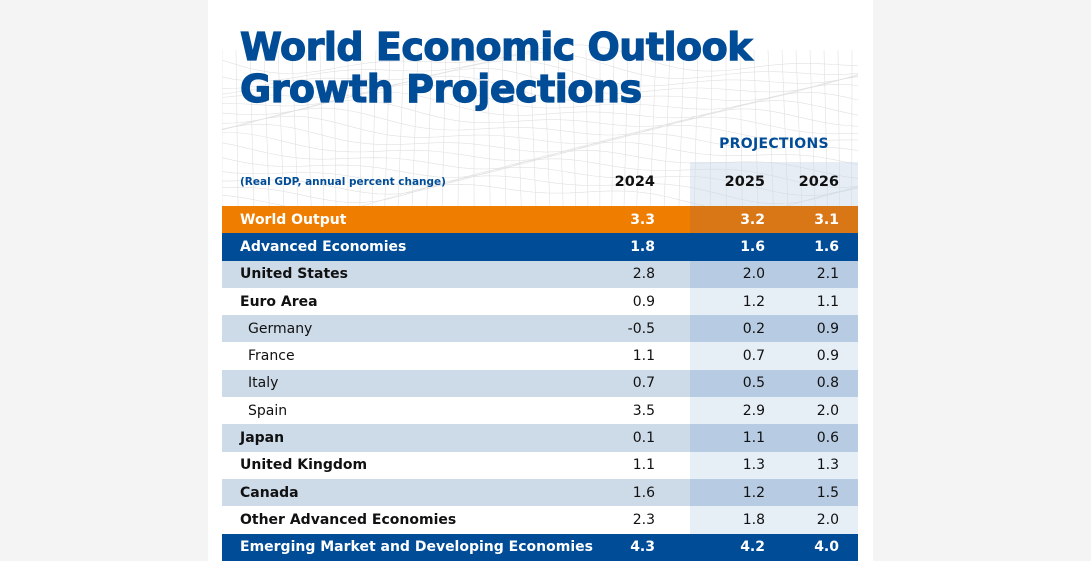 The image size is (1091, 561). I want to click on row-label: Canada, so click(269, 492).